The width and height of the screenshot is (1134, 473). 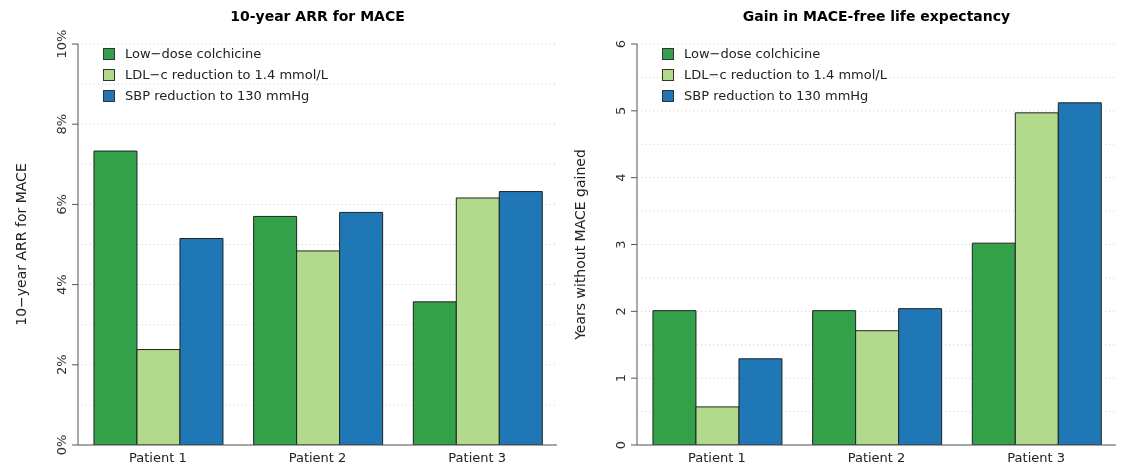 What do you see at coordinates (620, 44) in the screenshot?
I see `y-tick-label: 6` at bounding box center [620, 44].